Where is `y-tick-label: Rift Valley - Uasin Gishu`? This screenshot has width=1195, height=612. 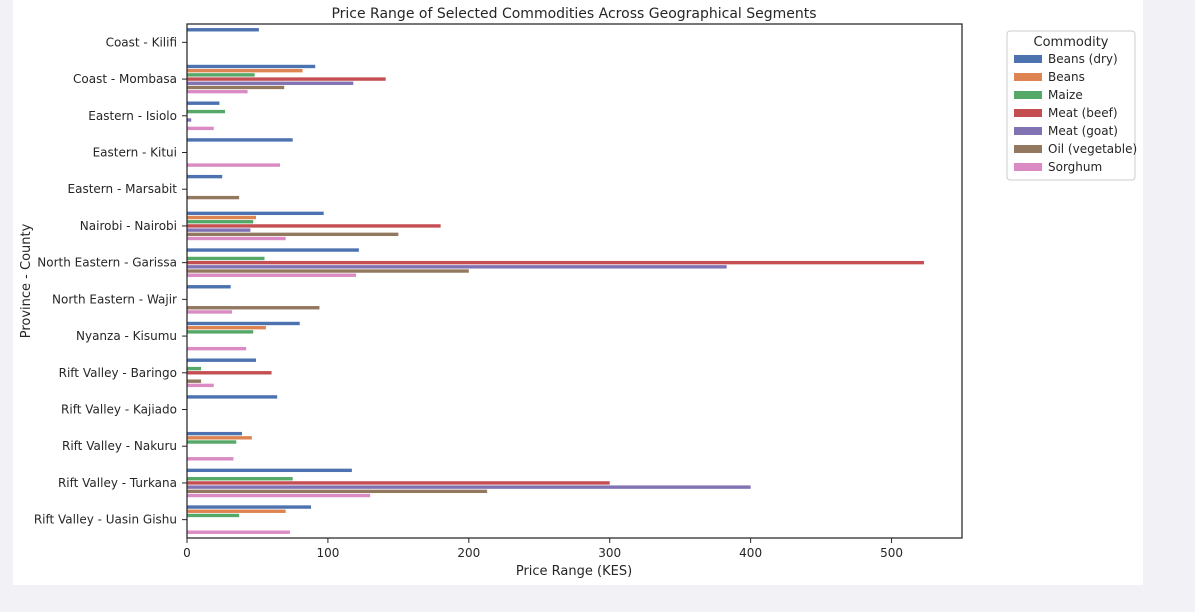 y-tick-label: Rift Valley - Uasin Gishu is located at coordinates (105, 520).